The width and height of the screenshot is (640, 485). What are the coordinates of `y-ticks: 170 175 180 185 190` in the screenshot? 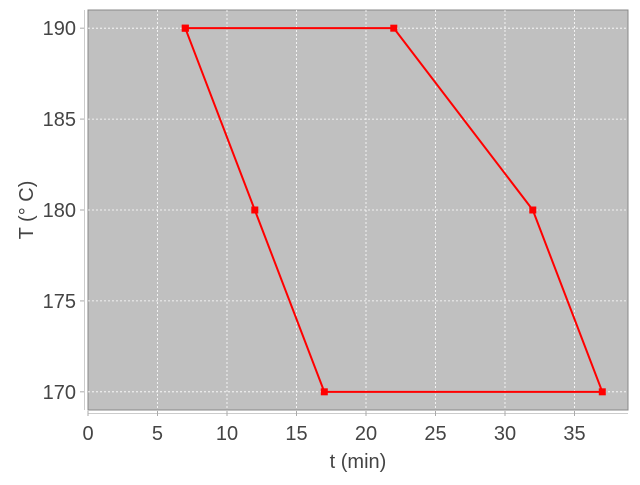 It's located at (63, 211).